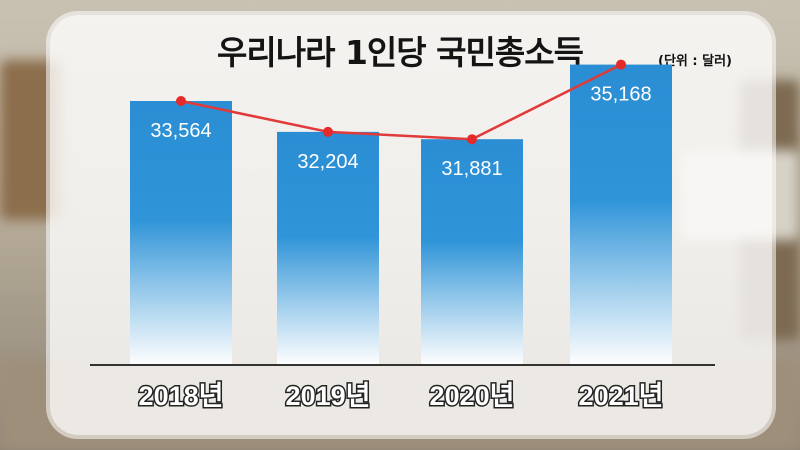 The image size is (800, 450). What do you see at coordinates (401, 102) in the screenshot?
I see `trend-line` at bounding box center [401, 102].